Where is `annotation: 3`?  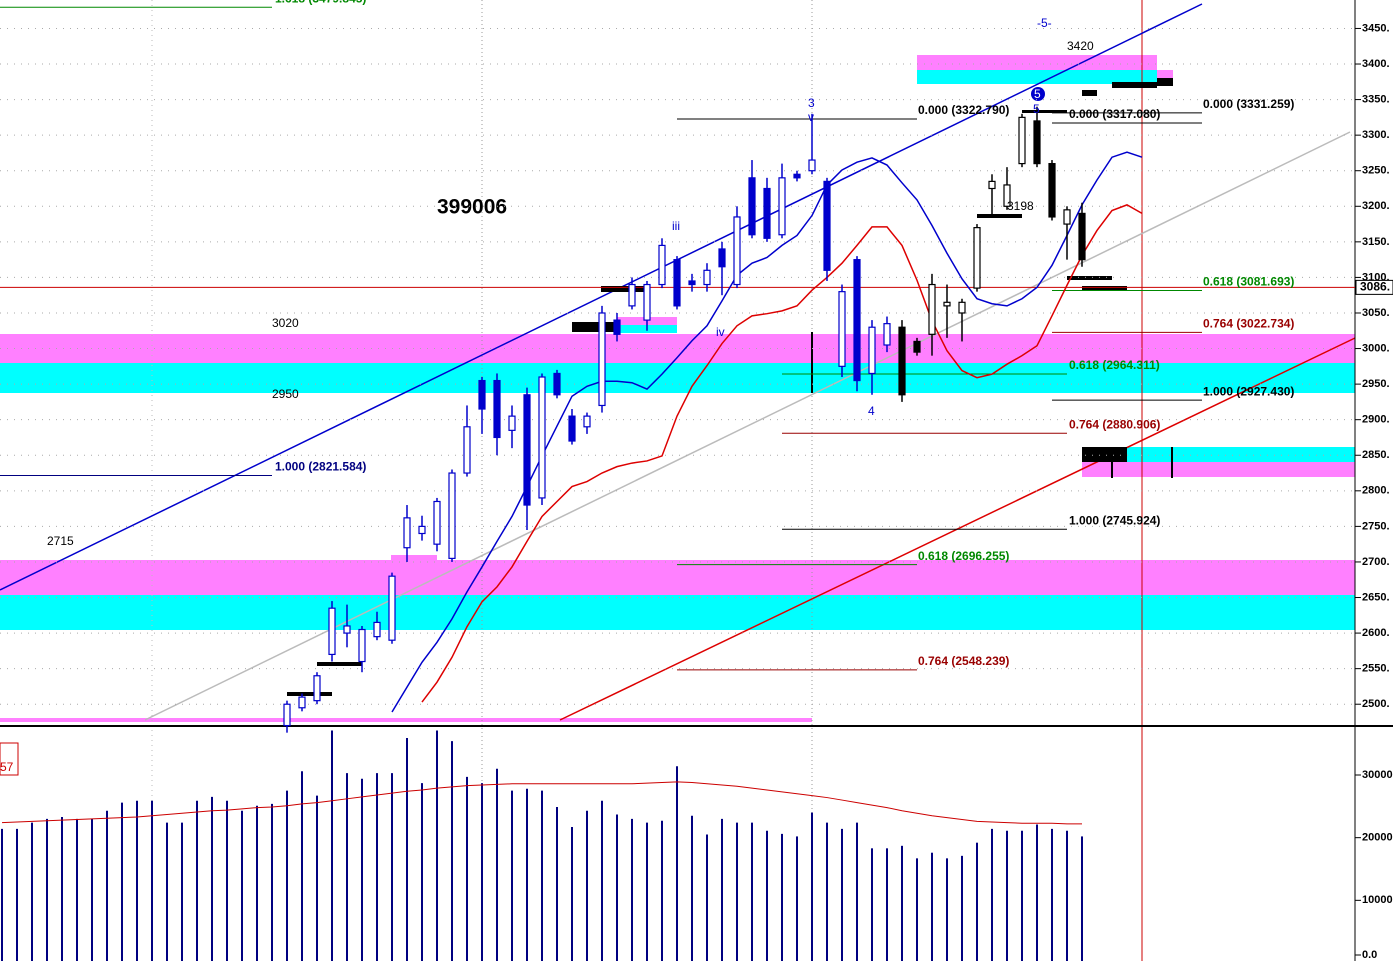
annotation: 3 is located at coordinates (811, 103).